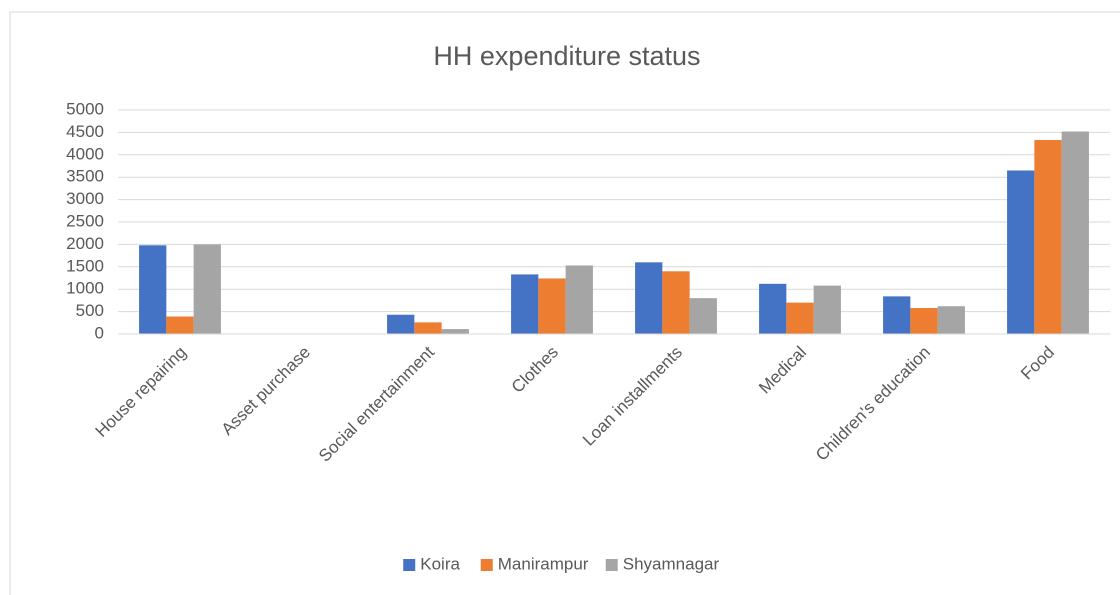 The height and width of the screenshot is (595, 1120). What do you see at coordinates (873, 404) in the screenshot?
I see `x-tick-label: Children's education` at bounding box center [873, 404].